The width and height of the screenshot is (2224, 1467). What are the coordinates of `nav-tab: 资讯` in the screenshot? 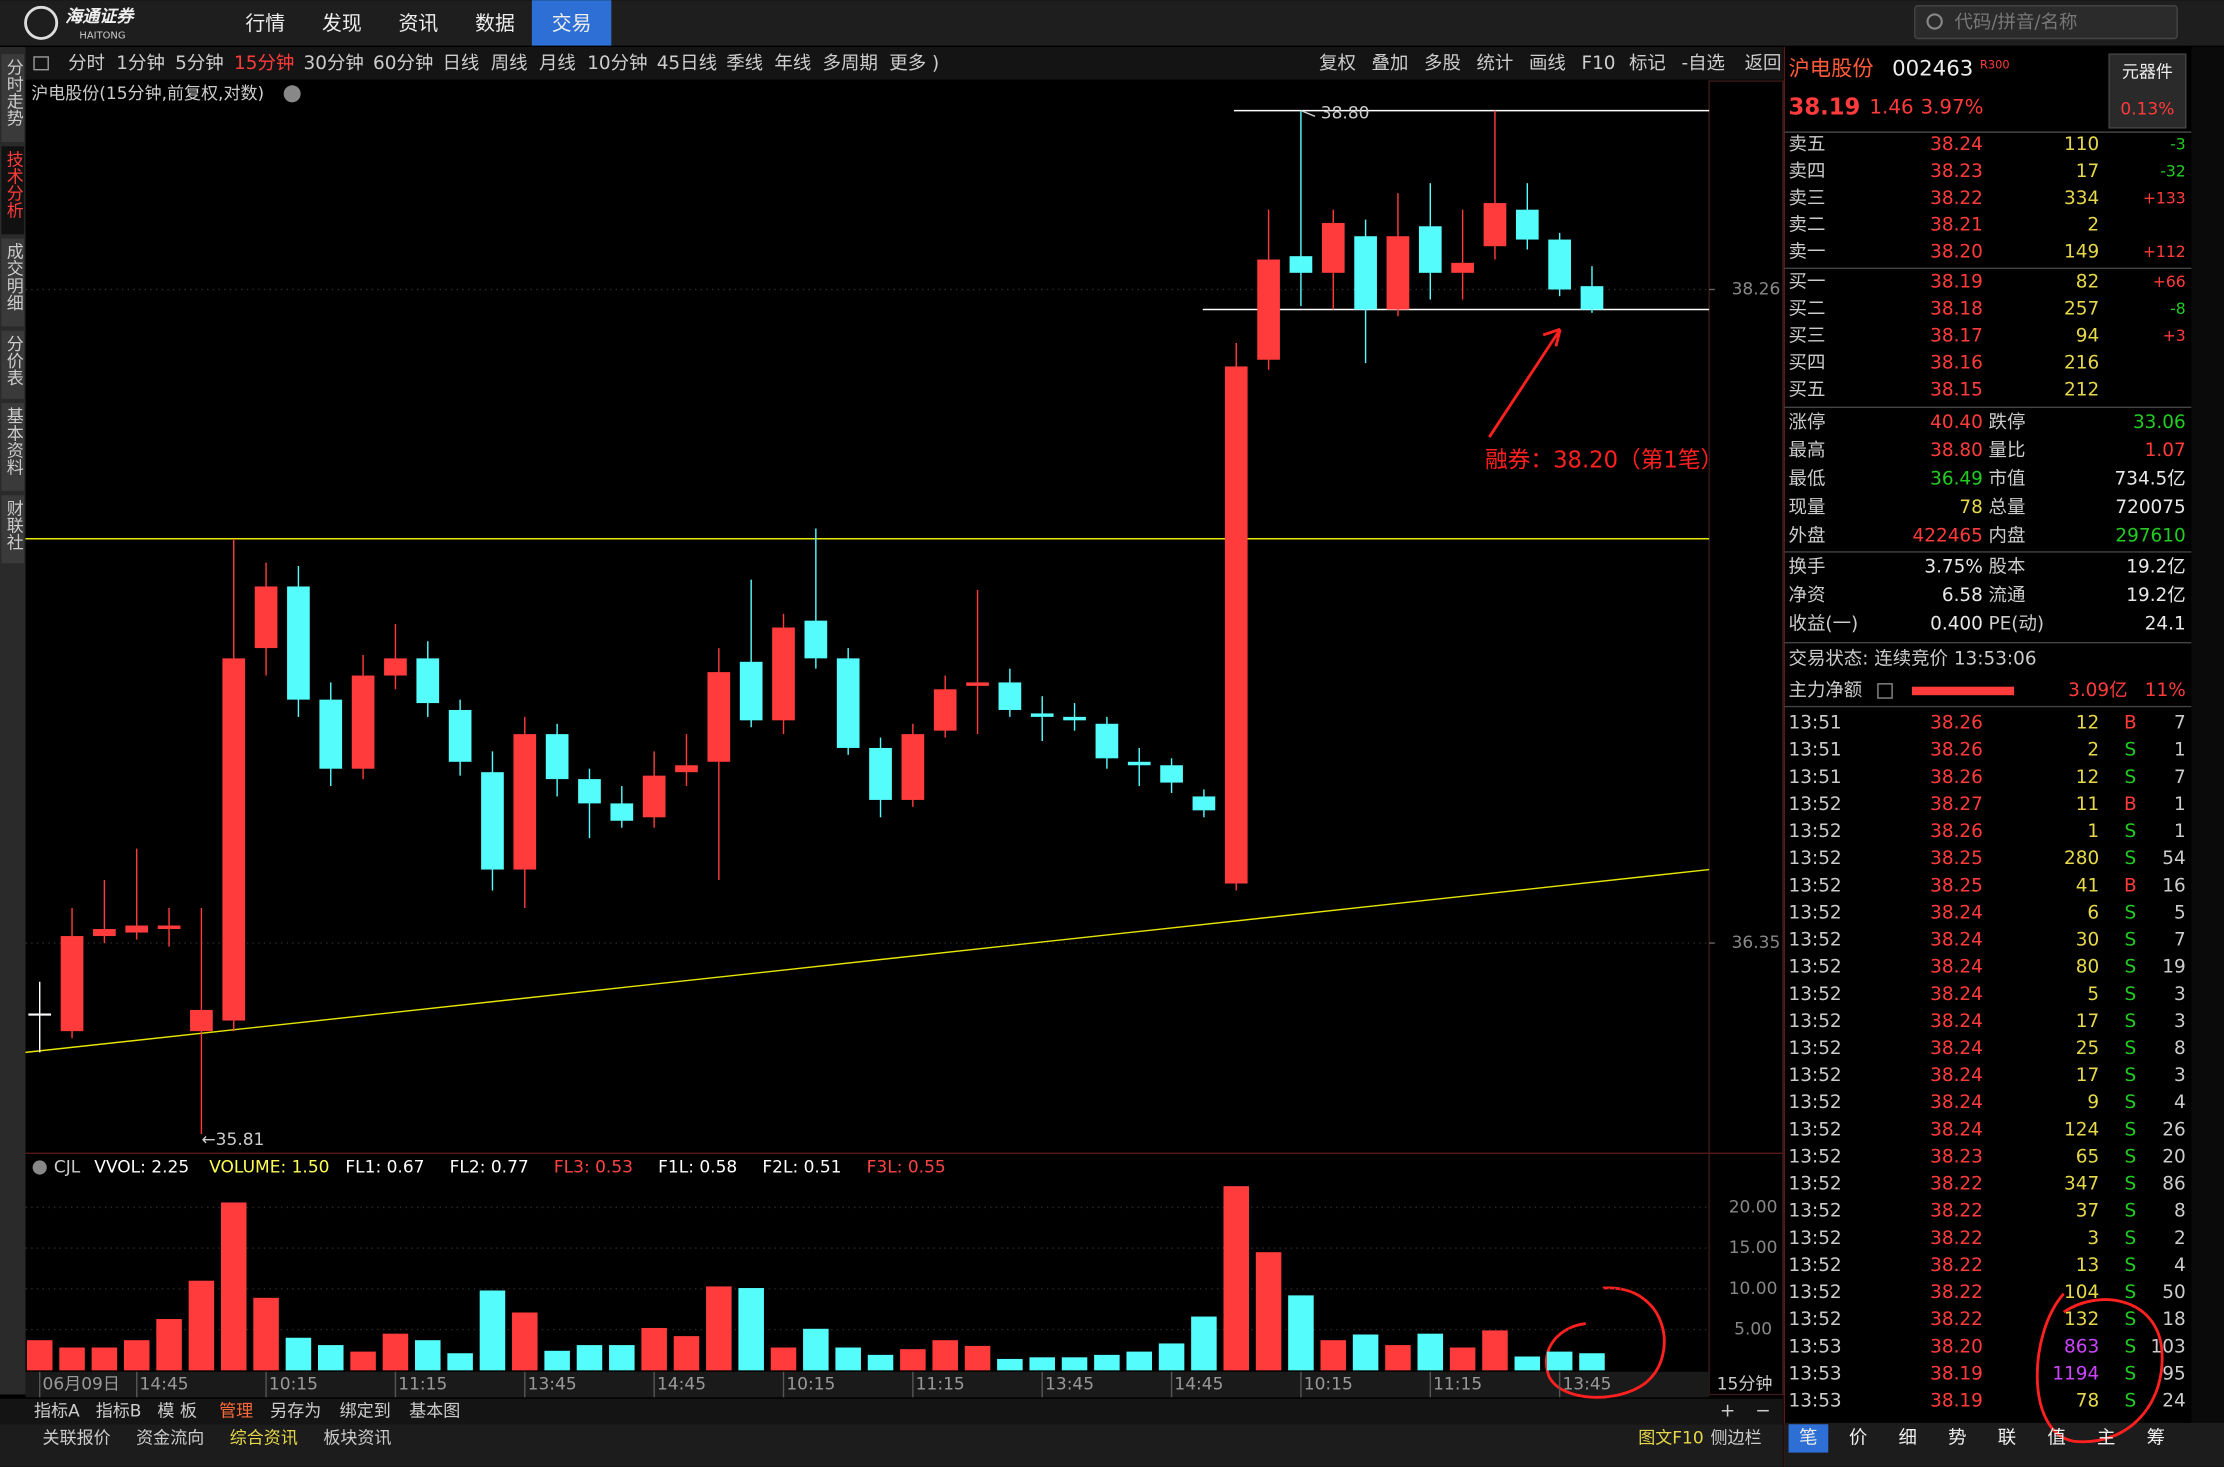 It's located at (419, 23).